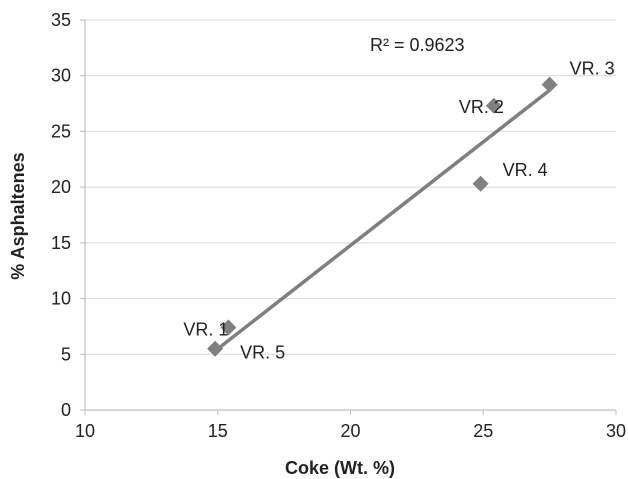 Image resolution: width=628 pixels, height=479 pixels. Describe the element at coordinates (218, 431) in the screenshot. I see `x-tick-label: 15` at that location.